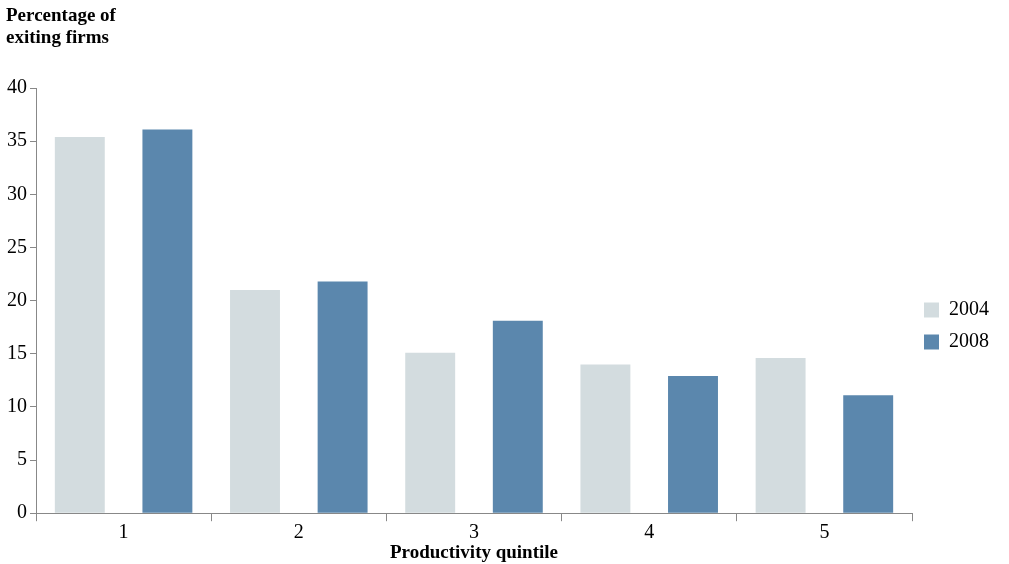 The width and height of the screenshot is (1009, 564). I want to click on x-tick-label: 3, so click(474, 531).